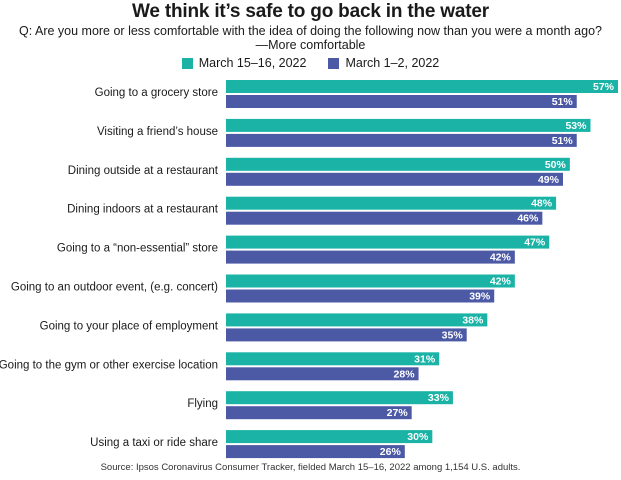 This screenshot has width=621, height=480. I want to click on bar-march-1-2-2022-dining-outside-at-a-restaurant, so click(394, 179).